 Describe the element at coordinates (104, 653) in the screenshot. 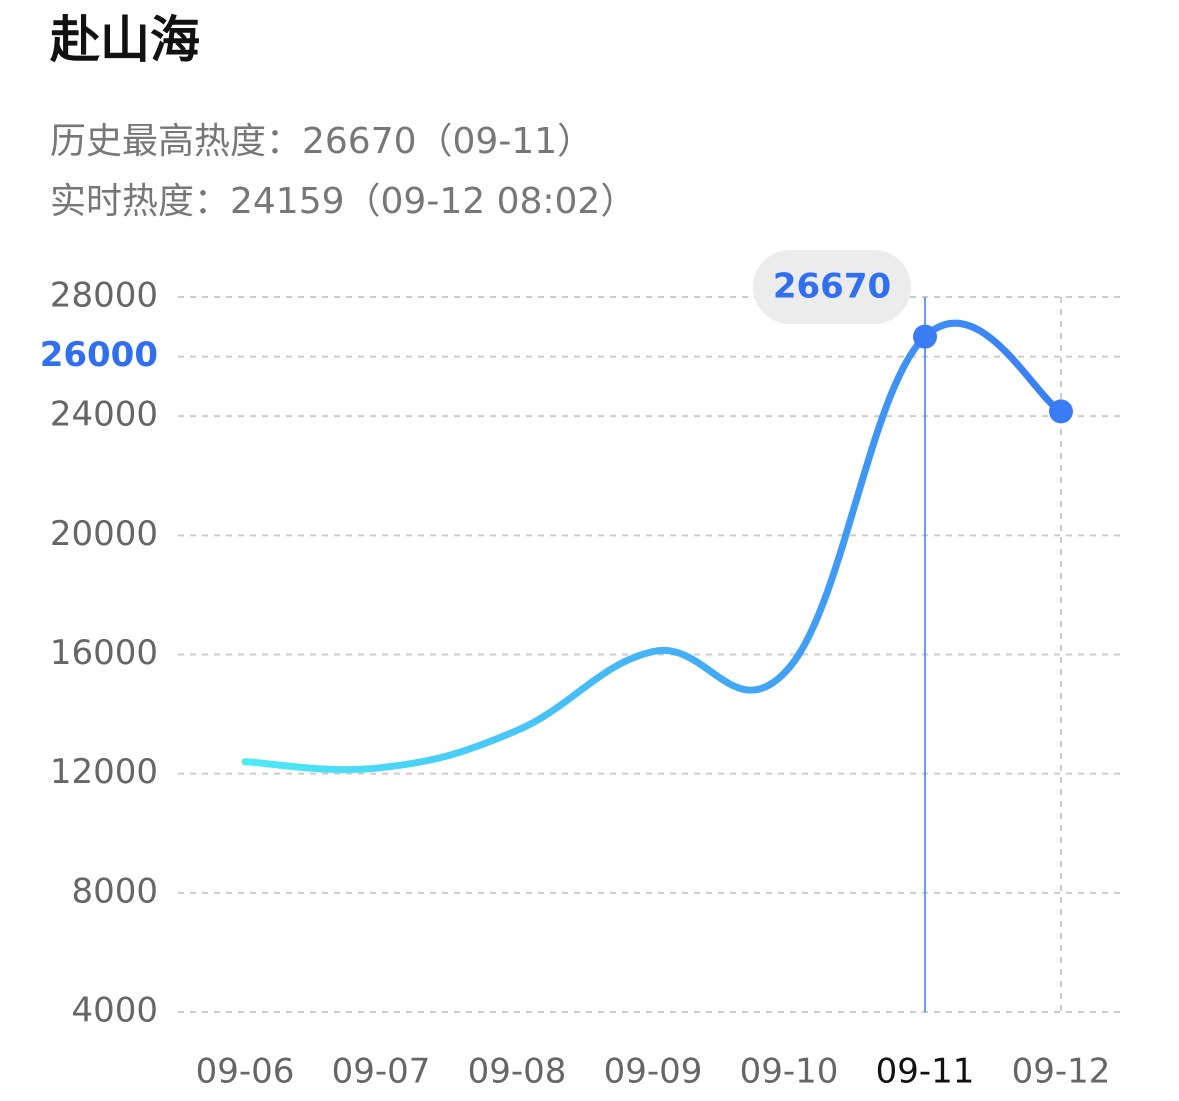

I see `y-tick-label: 16000` at that location.